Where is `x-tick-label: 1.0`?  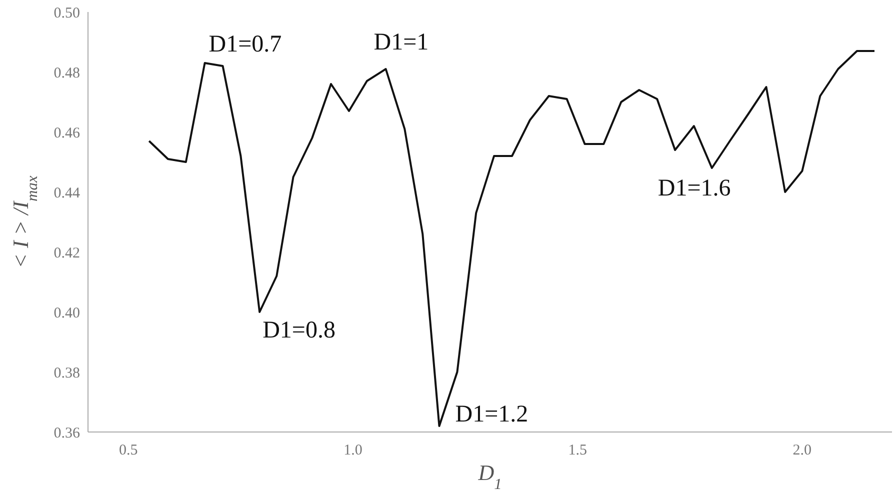
x-tick-label: 1.0 is located at coordinates (353, 450).